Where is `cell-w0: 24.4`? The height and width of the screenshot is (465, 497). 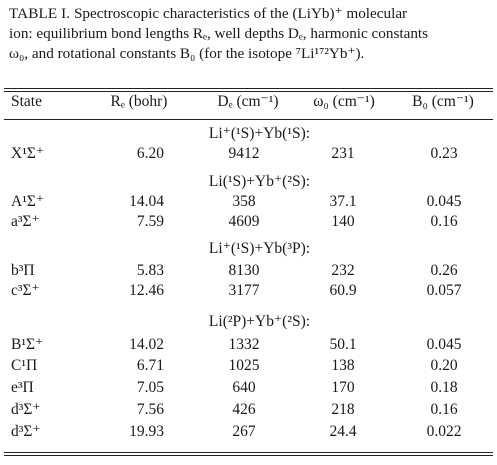 cell-w0: 24.4 is located at coordinates (343, 431).